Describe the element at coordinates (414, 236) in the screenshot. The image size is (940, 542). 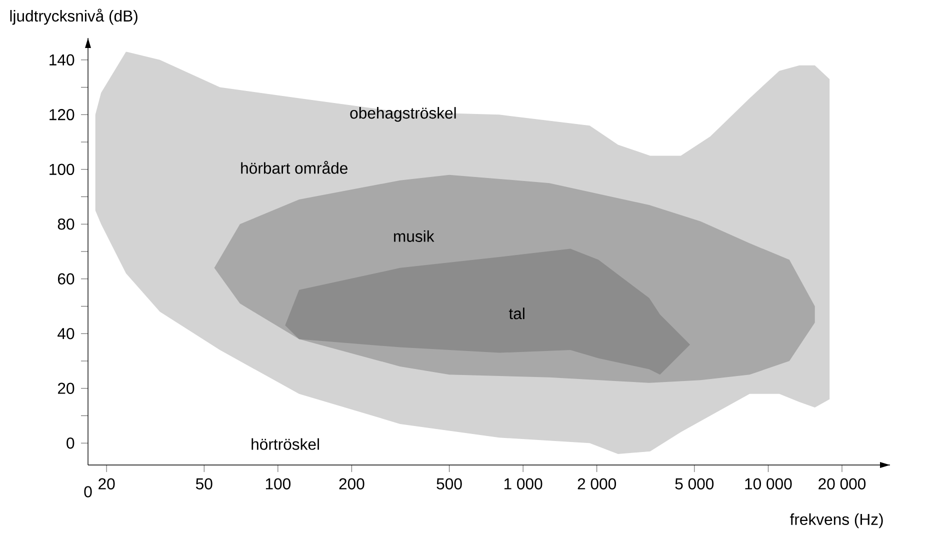
I see `annotation: musik` at that location.